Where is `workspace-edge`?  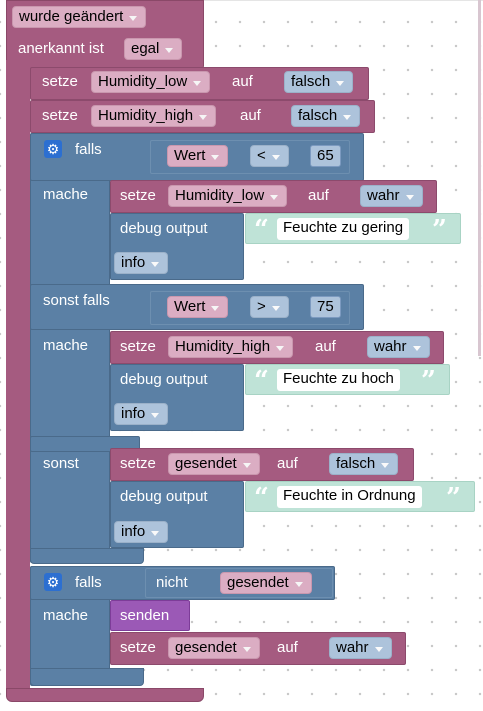
workspace-edge is located at coordinates (343, 0).